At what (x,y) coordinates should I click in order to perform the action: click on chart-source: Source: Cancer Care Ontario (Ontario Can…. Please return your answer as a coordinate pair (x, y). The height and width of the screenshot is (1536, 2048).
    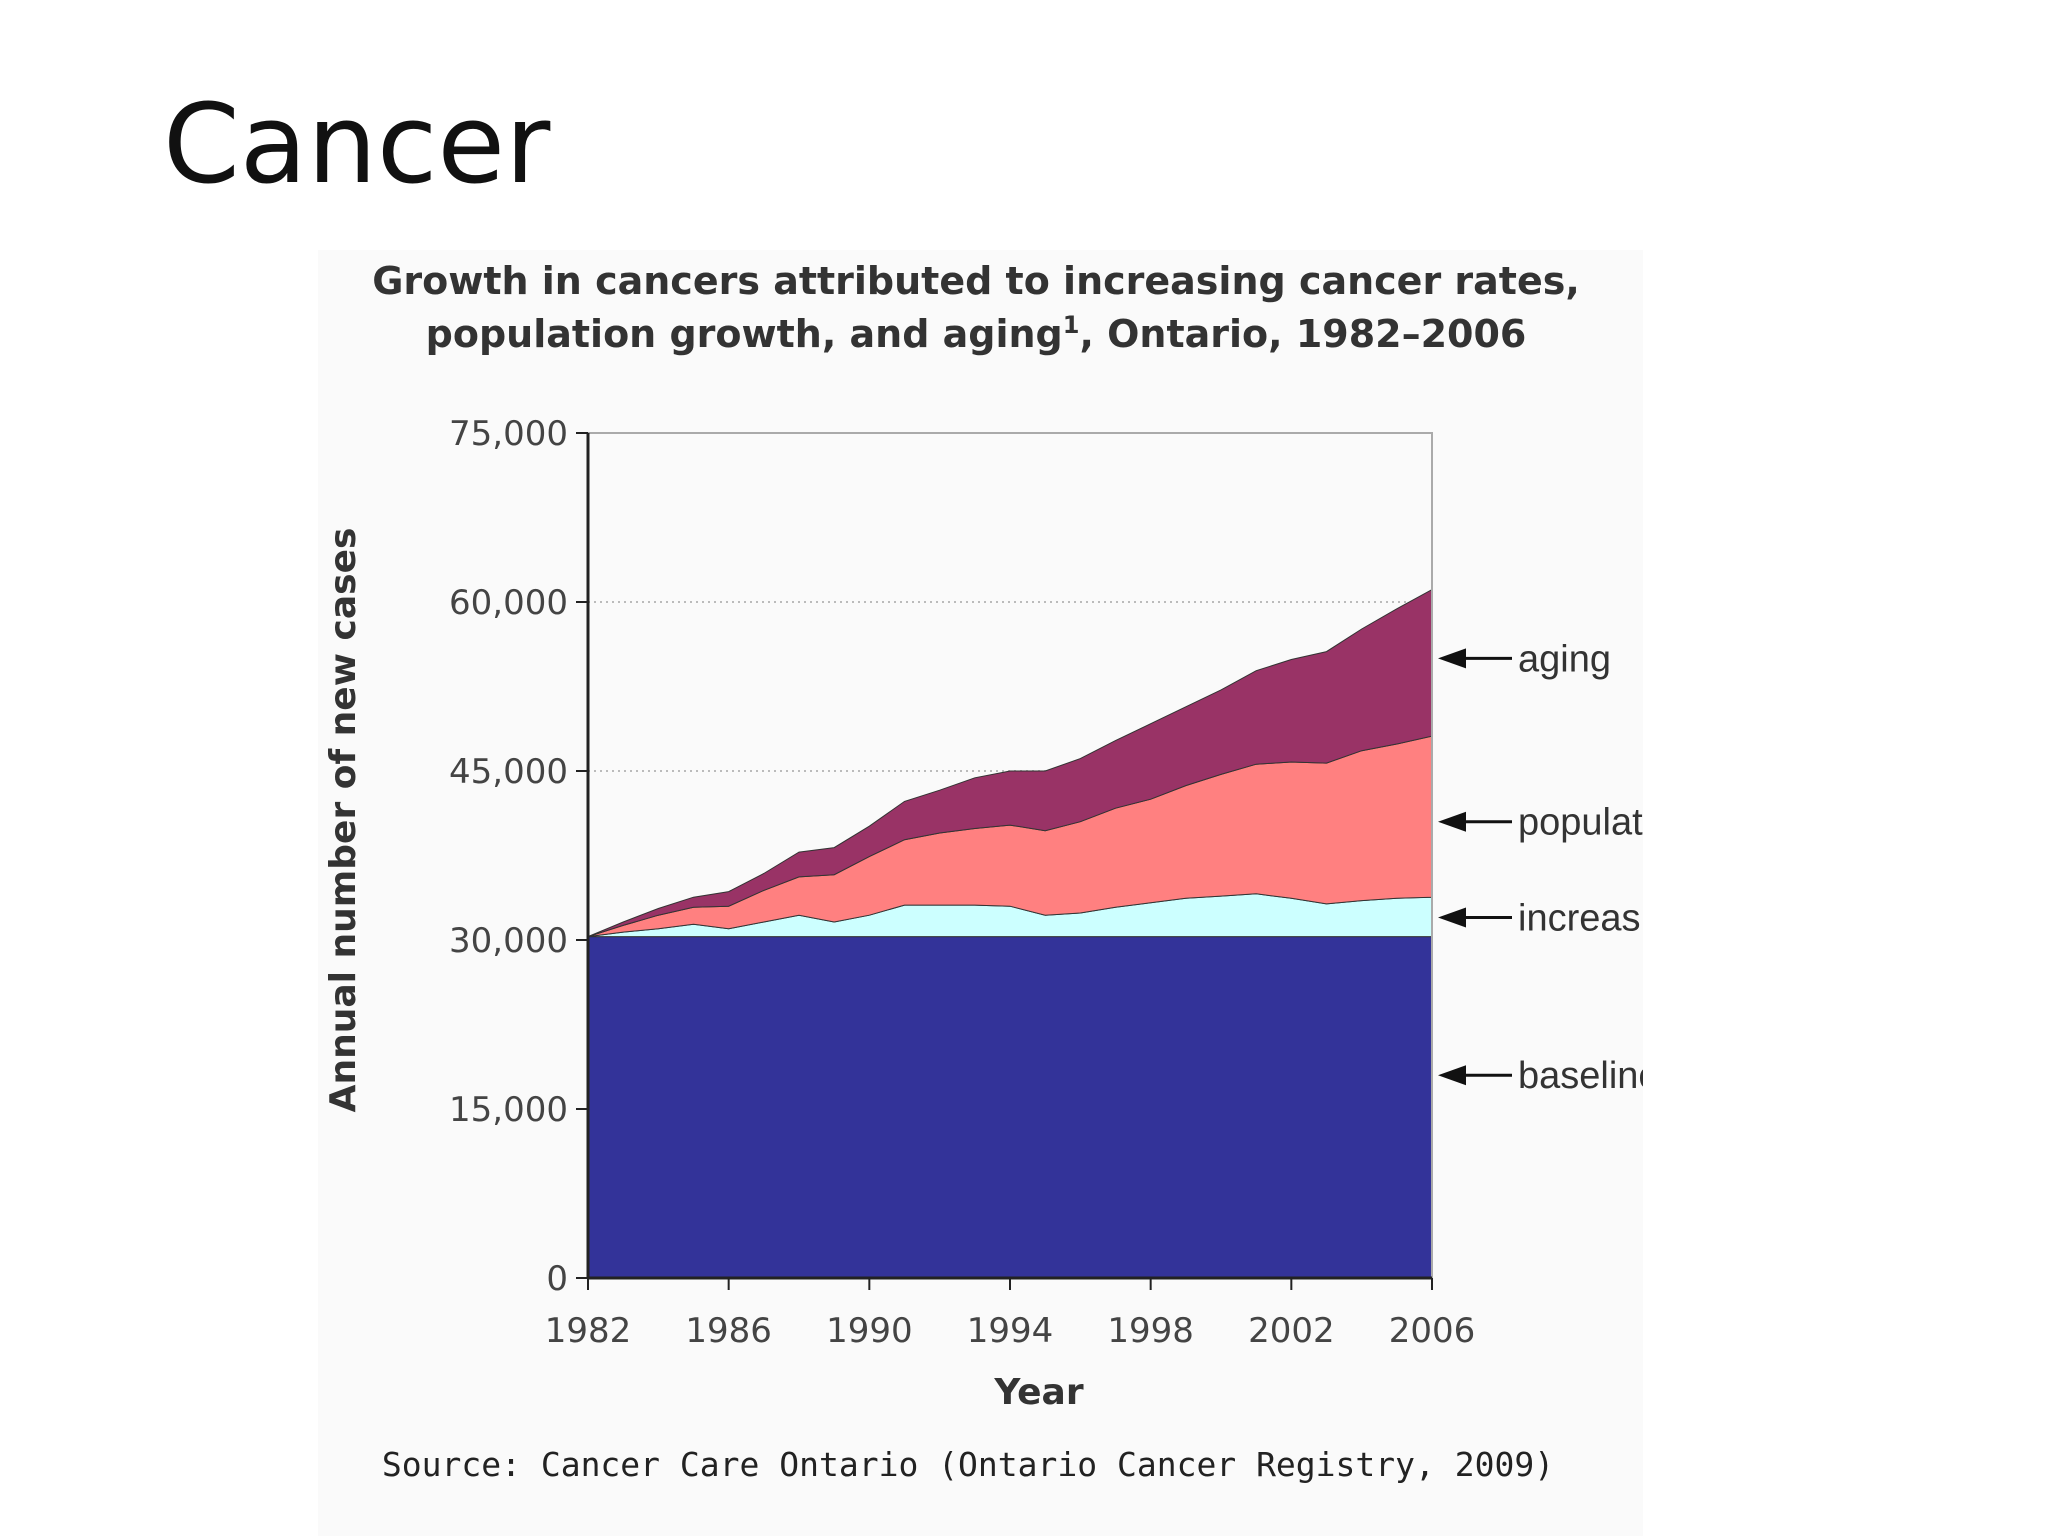
    Looking at the image, I should click on (968, 1464).